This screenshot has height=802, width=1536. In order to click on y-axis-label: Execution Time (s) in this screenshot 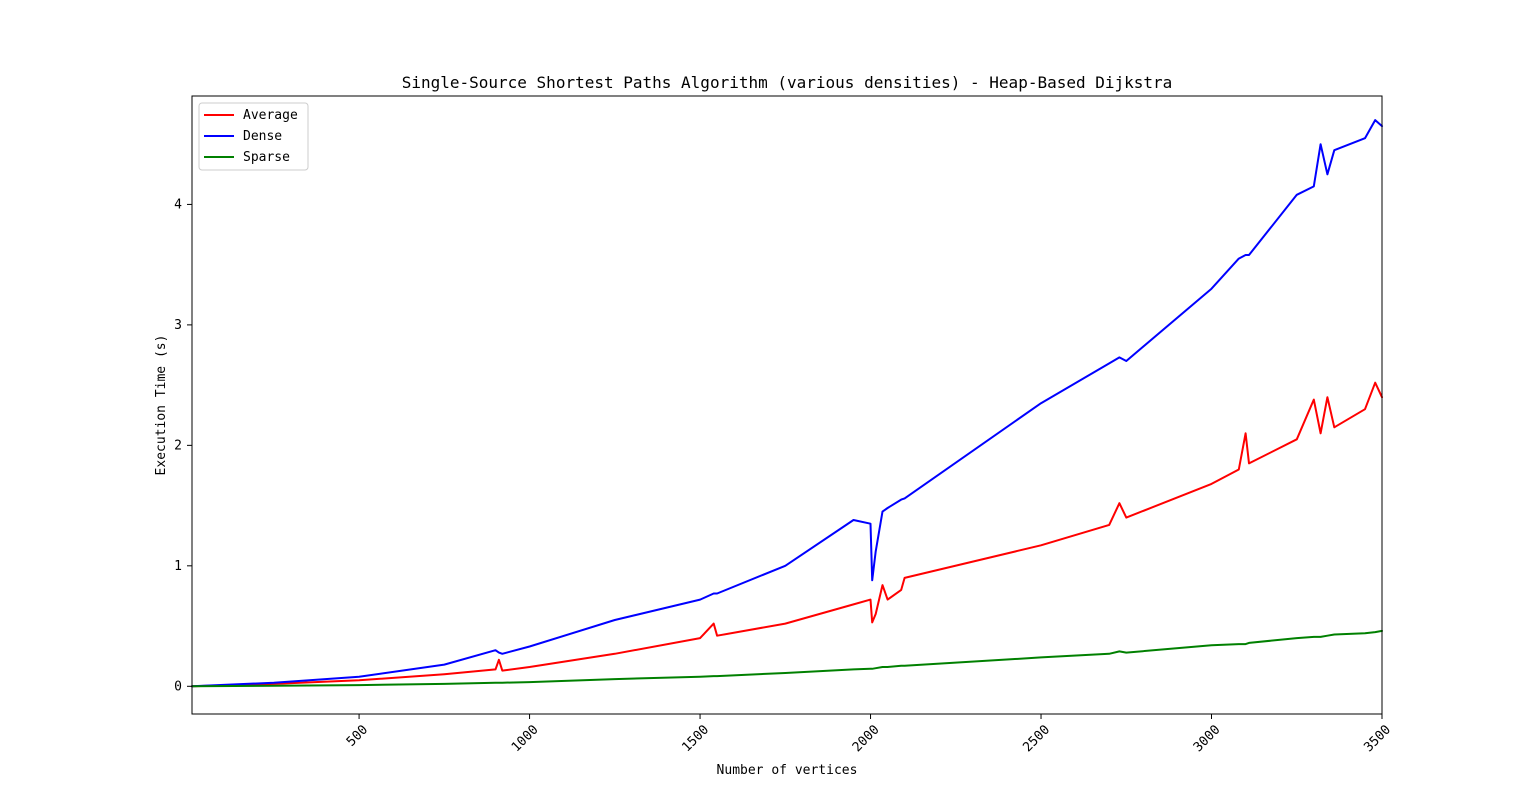, I will do `click(161, 405)`.